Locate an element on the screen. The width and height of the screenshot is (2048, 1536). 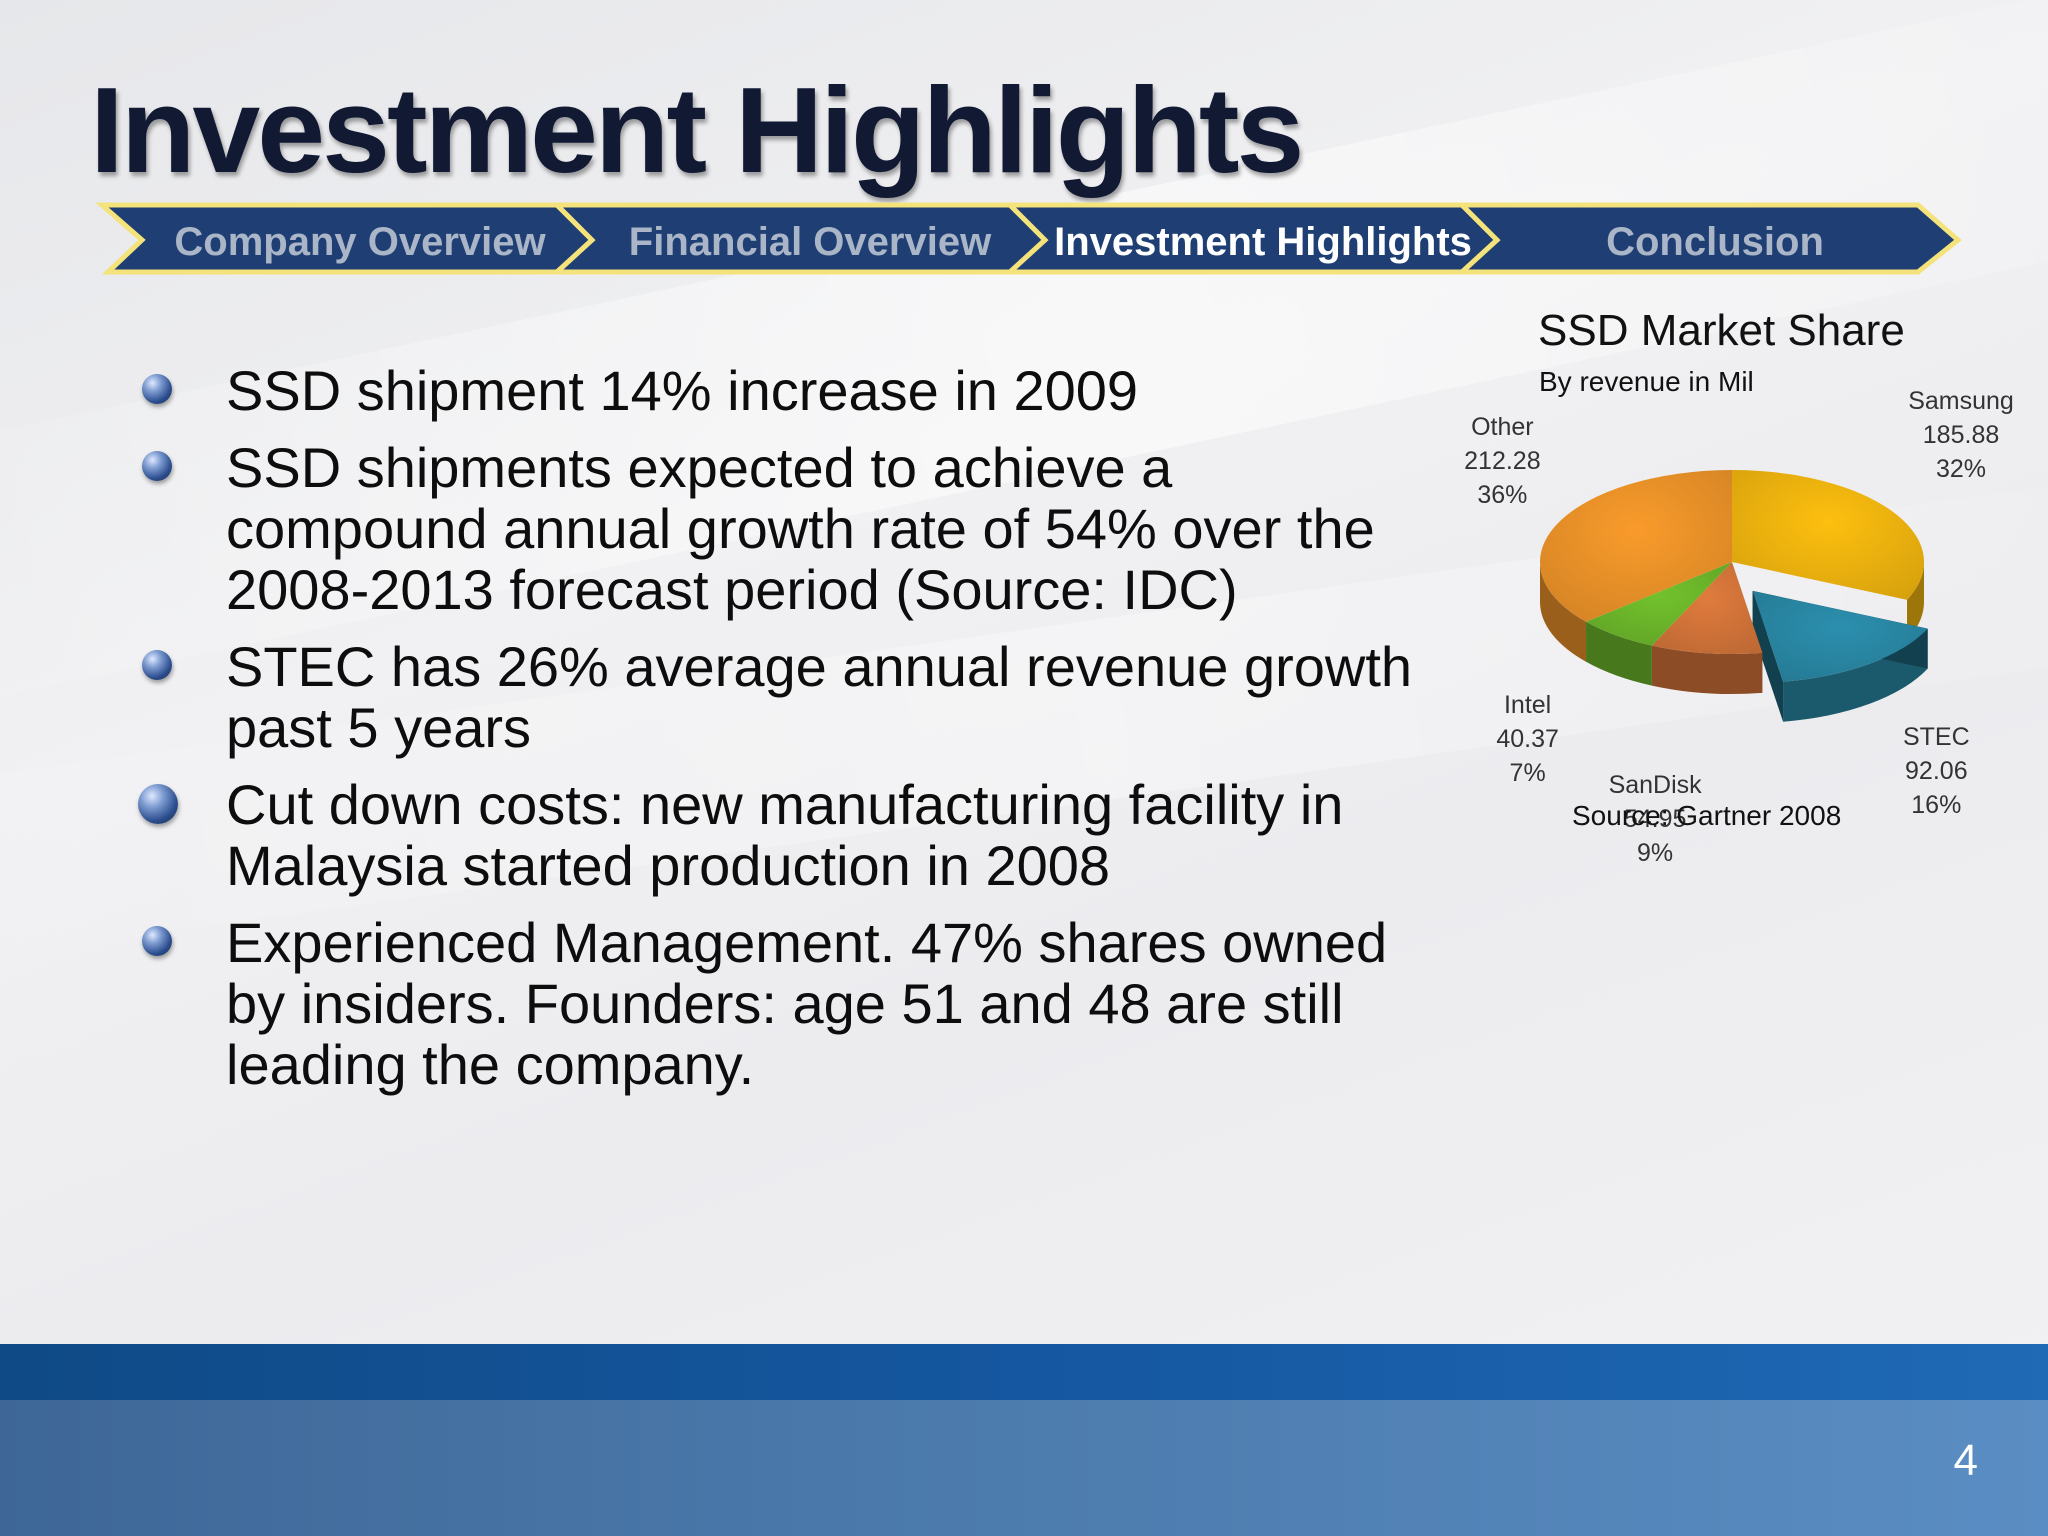
tab-company-overview: Company Overview is located at coordinates (360, 242).